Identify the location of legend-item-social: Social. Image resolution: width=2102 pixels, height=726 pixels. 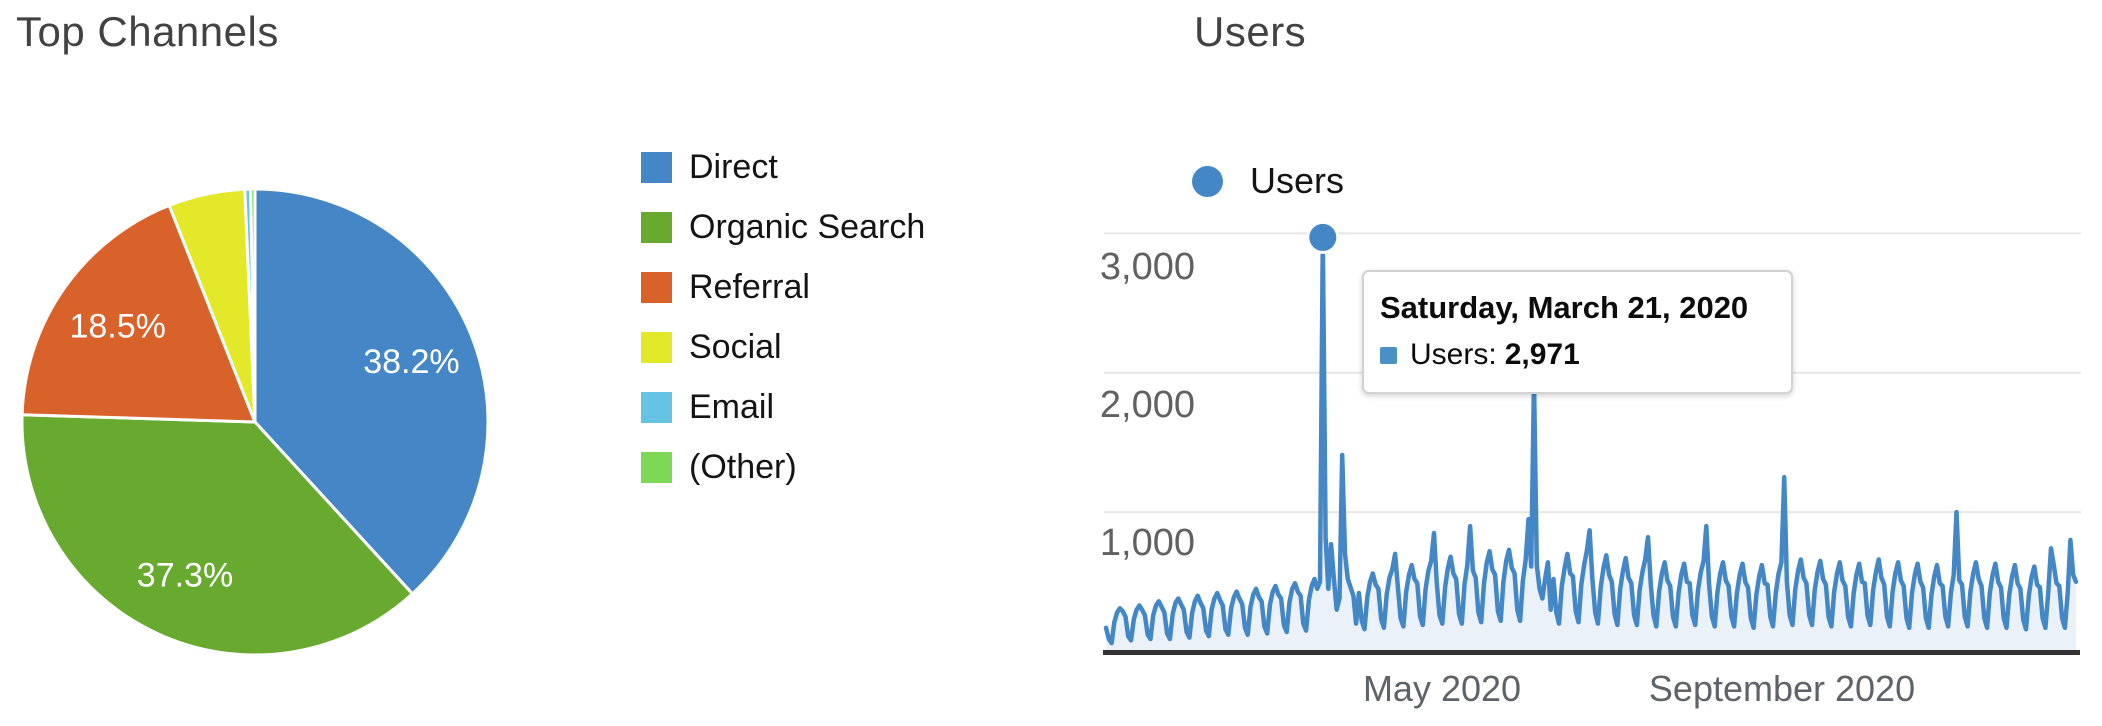
(783, 347).